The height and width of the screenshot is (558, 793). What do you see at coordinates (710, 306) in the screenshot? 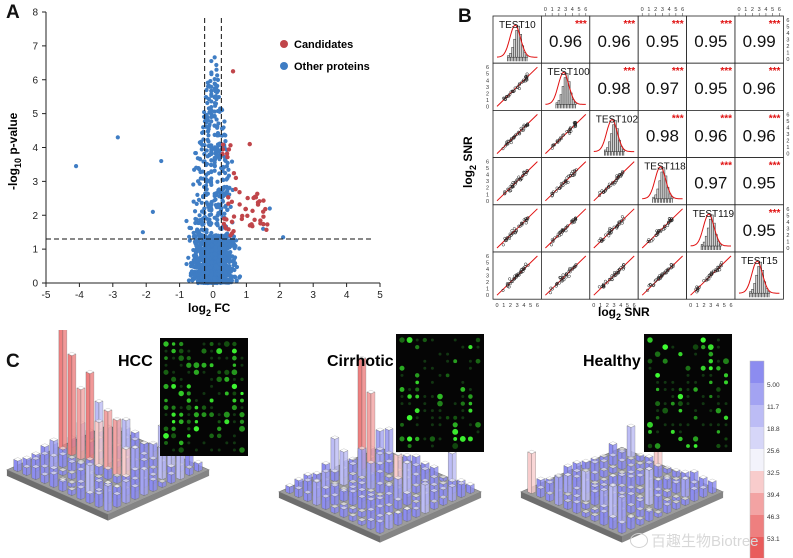
I see `bottom-tick-label: 3` at bounding box center [710, 306].